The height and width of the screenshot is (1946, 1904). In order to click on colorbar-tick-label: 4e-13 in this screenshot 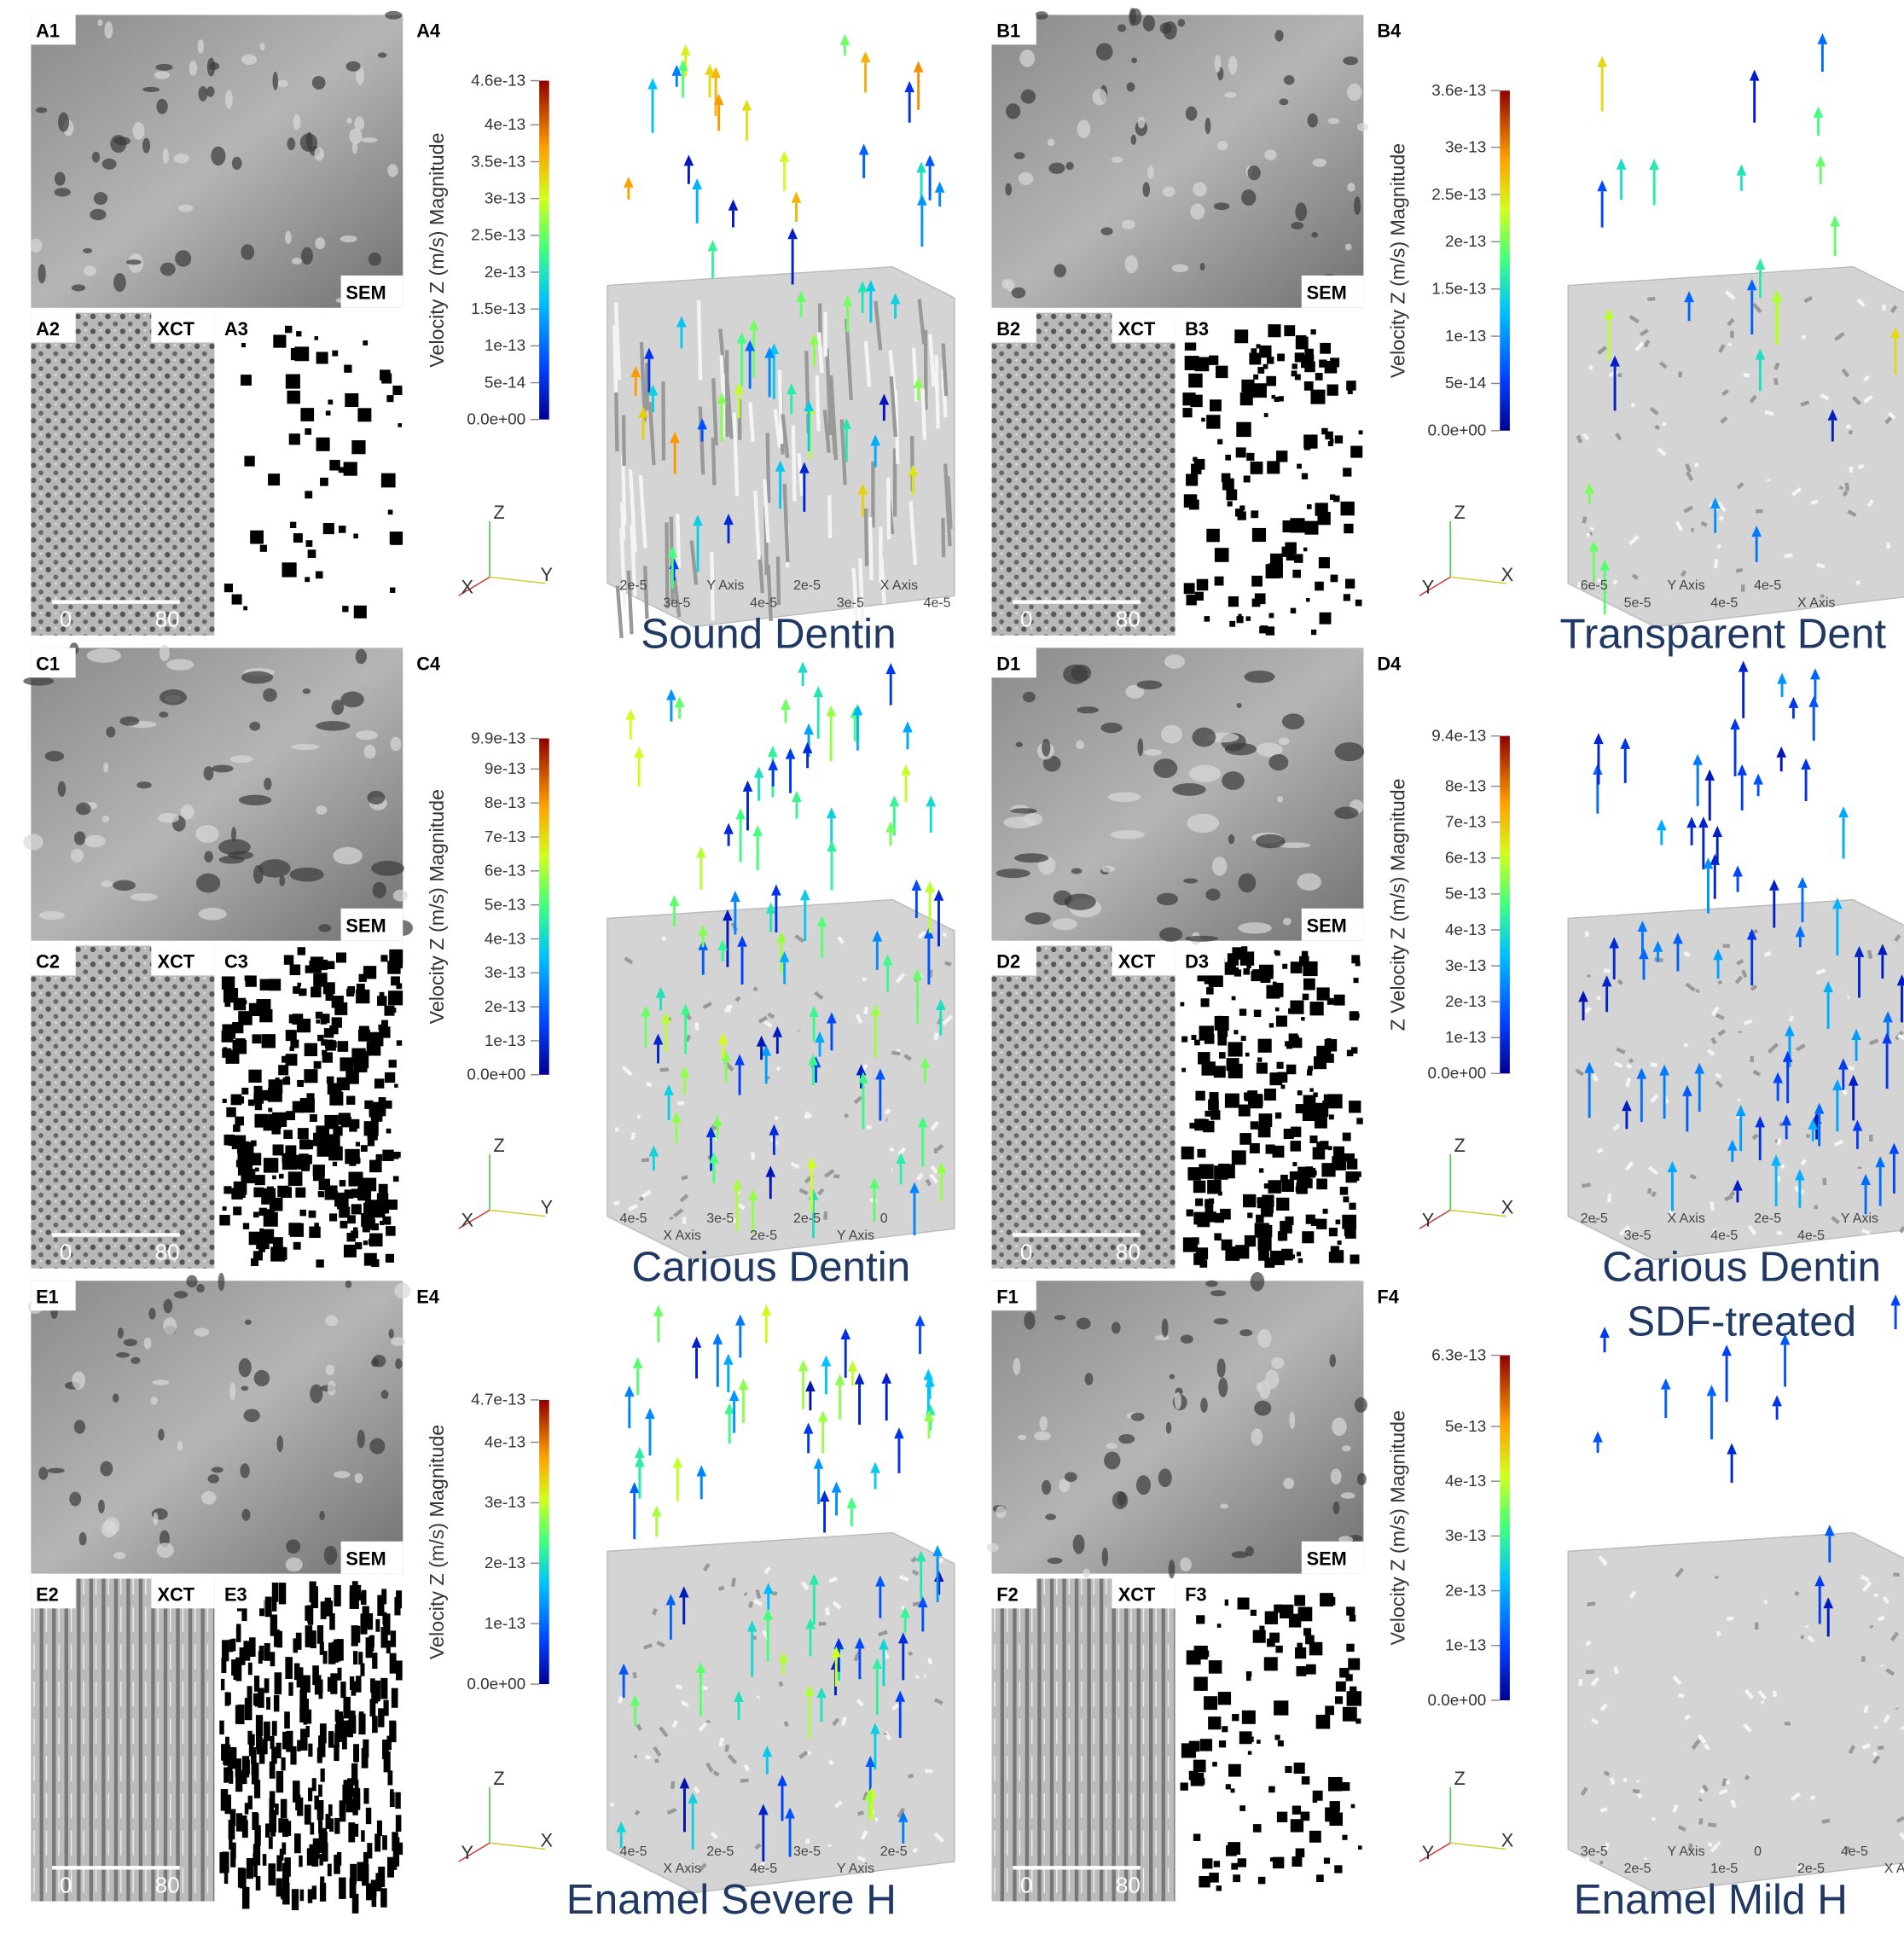, I will do `click(505, 125)`.